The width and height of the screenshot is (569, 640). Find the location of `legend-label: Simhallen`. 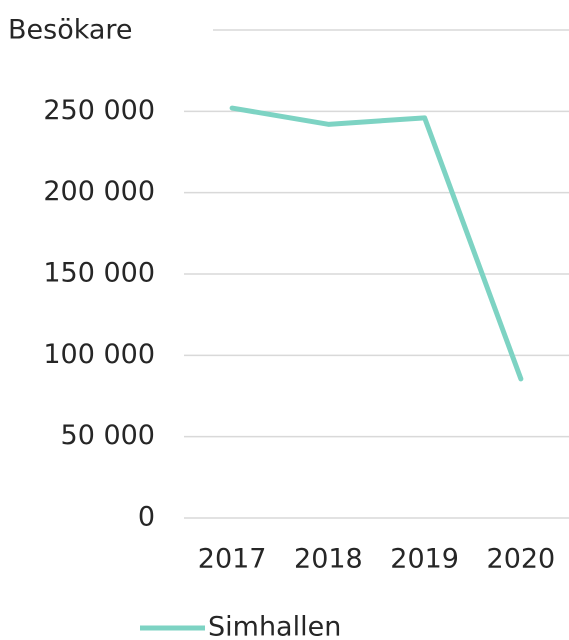

legend-label: Simhallen is located at coordinates (274, 626).